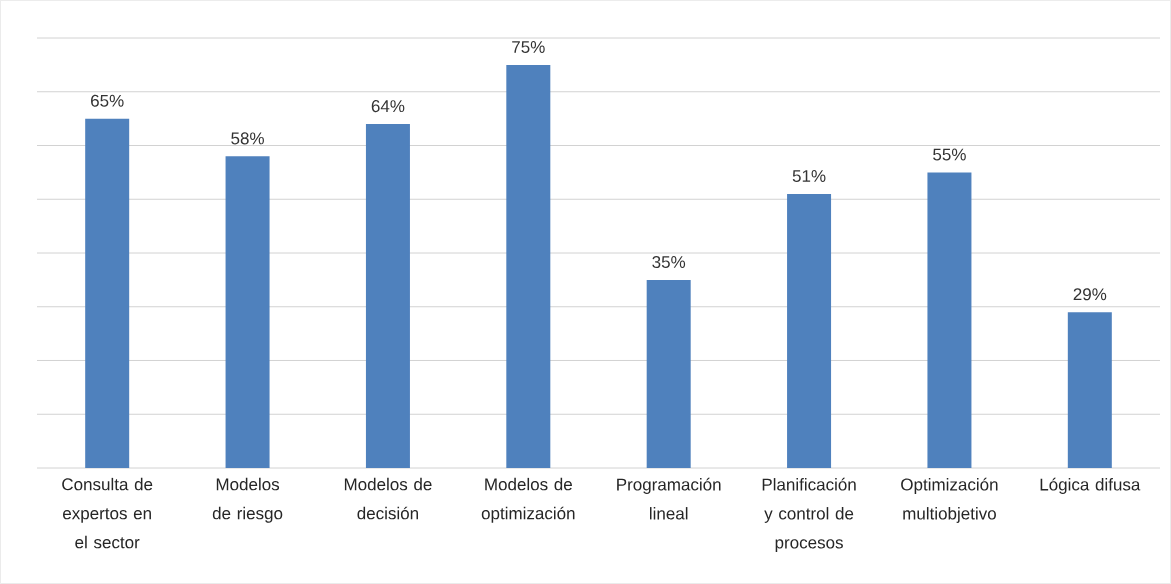 The image size is (1171, 584). Describe the element at coordinates (1090, 294) in the screenshot. I see `data-label: 29%` at that location.